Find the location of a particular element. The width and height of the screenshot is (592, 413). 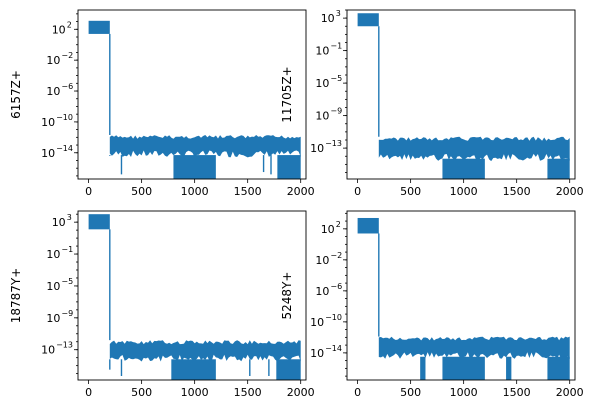

y-axis-label: 11705Z+ is located at coordinates (287, 94).